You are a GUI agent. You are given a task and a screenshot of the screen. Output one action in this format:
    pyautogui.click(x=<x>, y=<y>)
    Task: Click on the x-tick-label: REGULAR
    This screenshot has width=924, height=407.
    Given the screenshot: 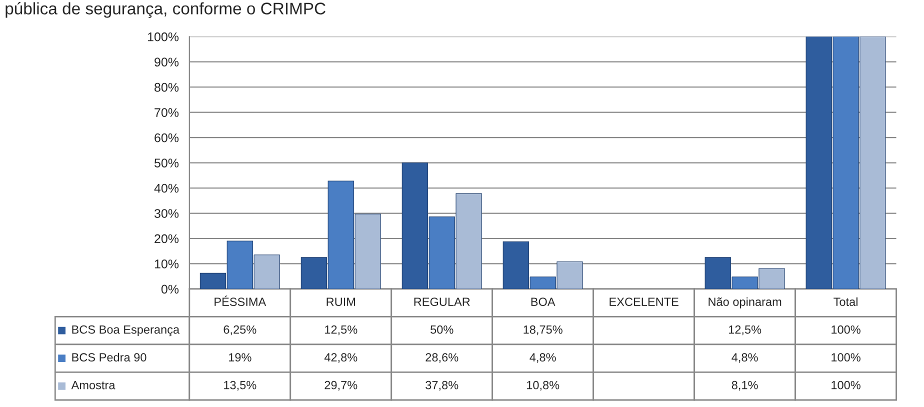 What is the action you would take?
    pyautogui.click(x=442, y=302)
    